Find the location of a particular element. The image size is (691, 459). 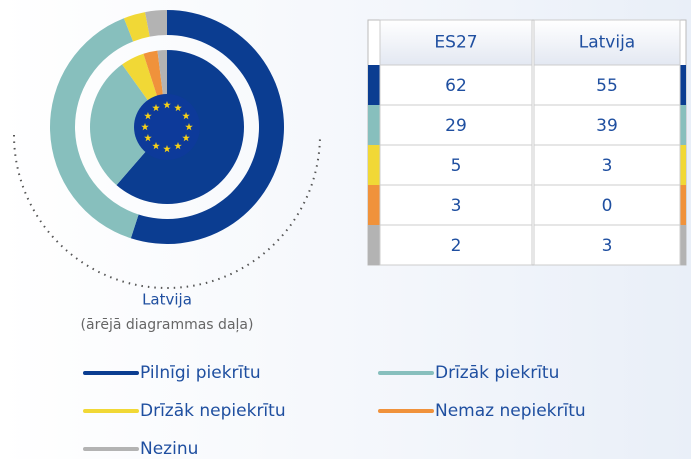

table-value: 2 is located at coordinates (456, 246).